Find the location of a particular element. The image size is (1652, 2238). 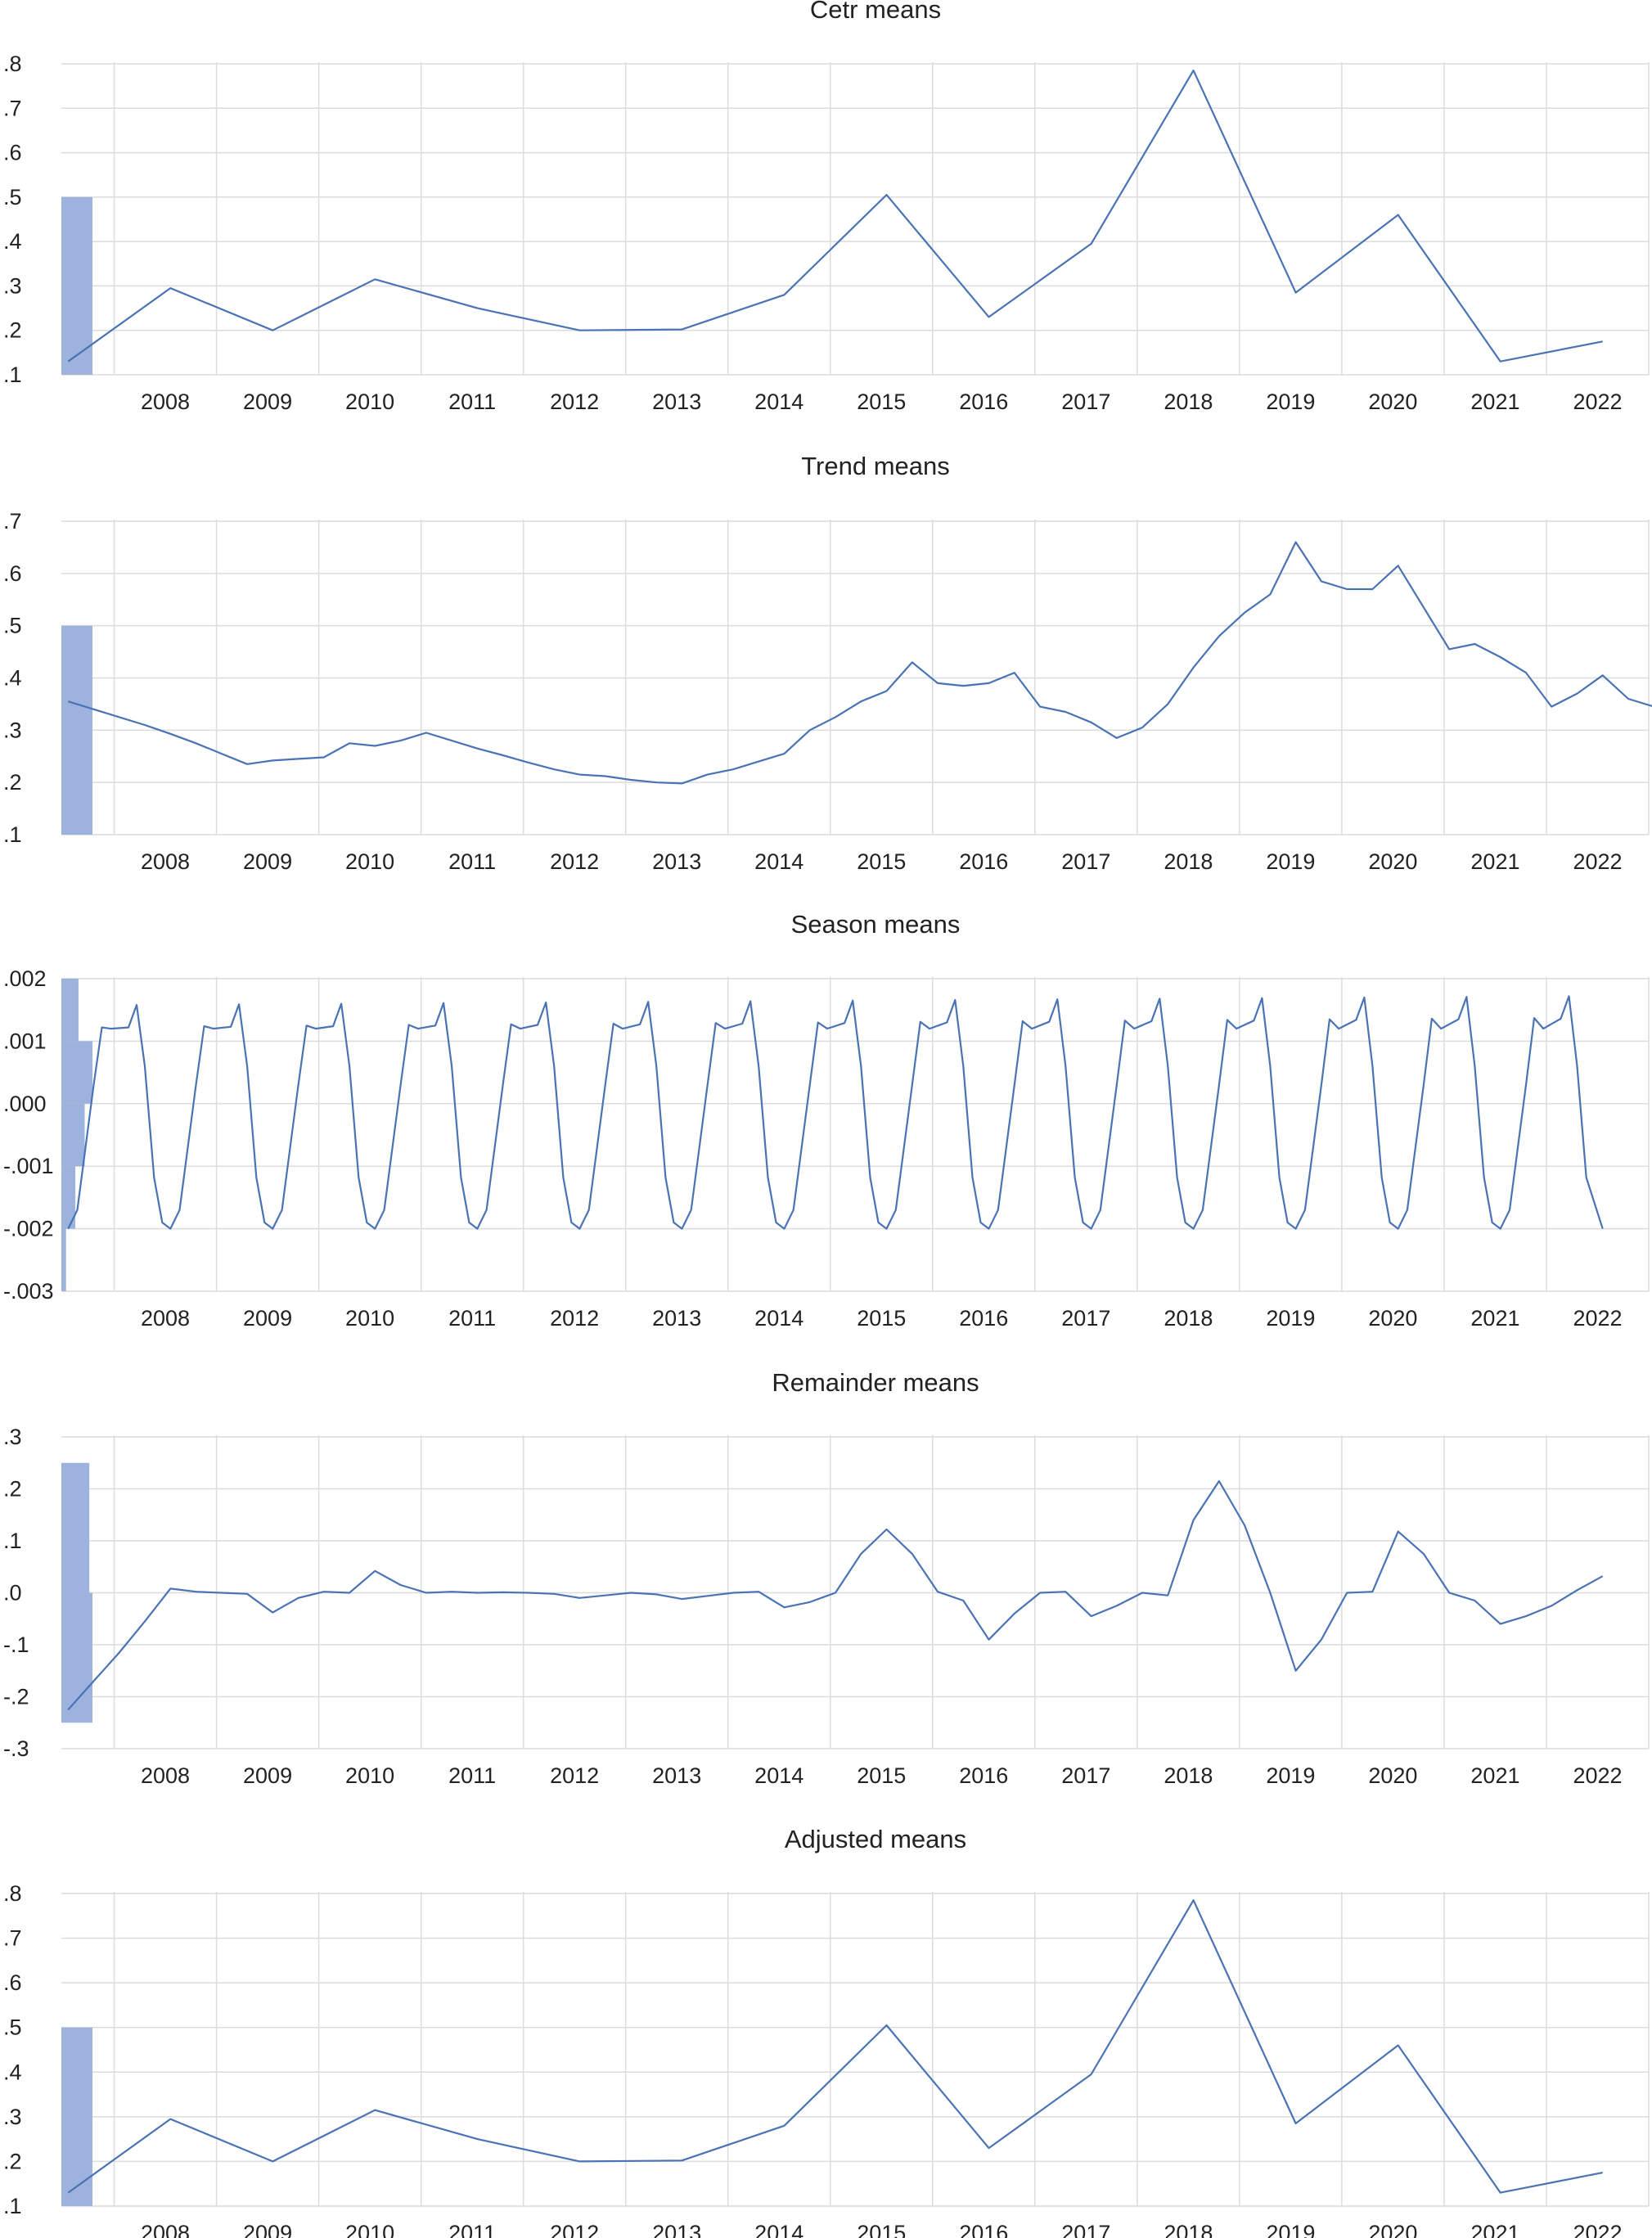

y-tick-label: .000 is located at coordinates (25, 1104).